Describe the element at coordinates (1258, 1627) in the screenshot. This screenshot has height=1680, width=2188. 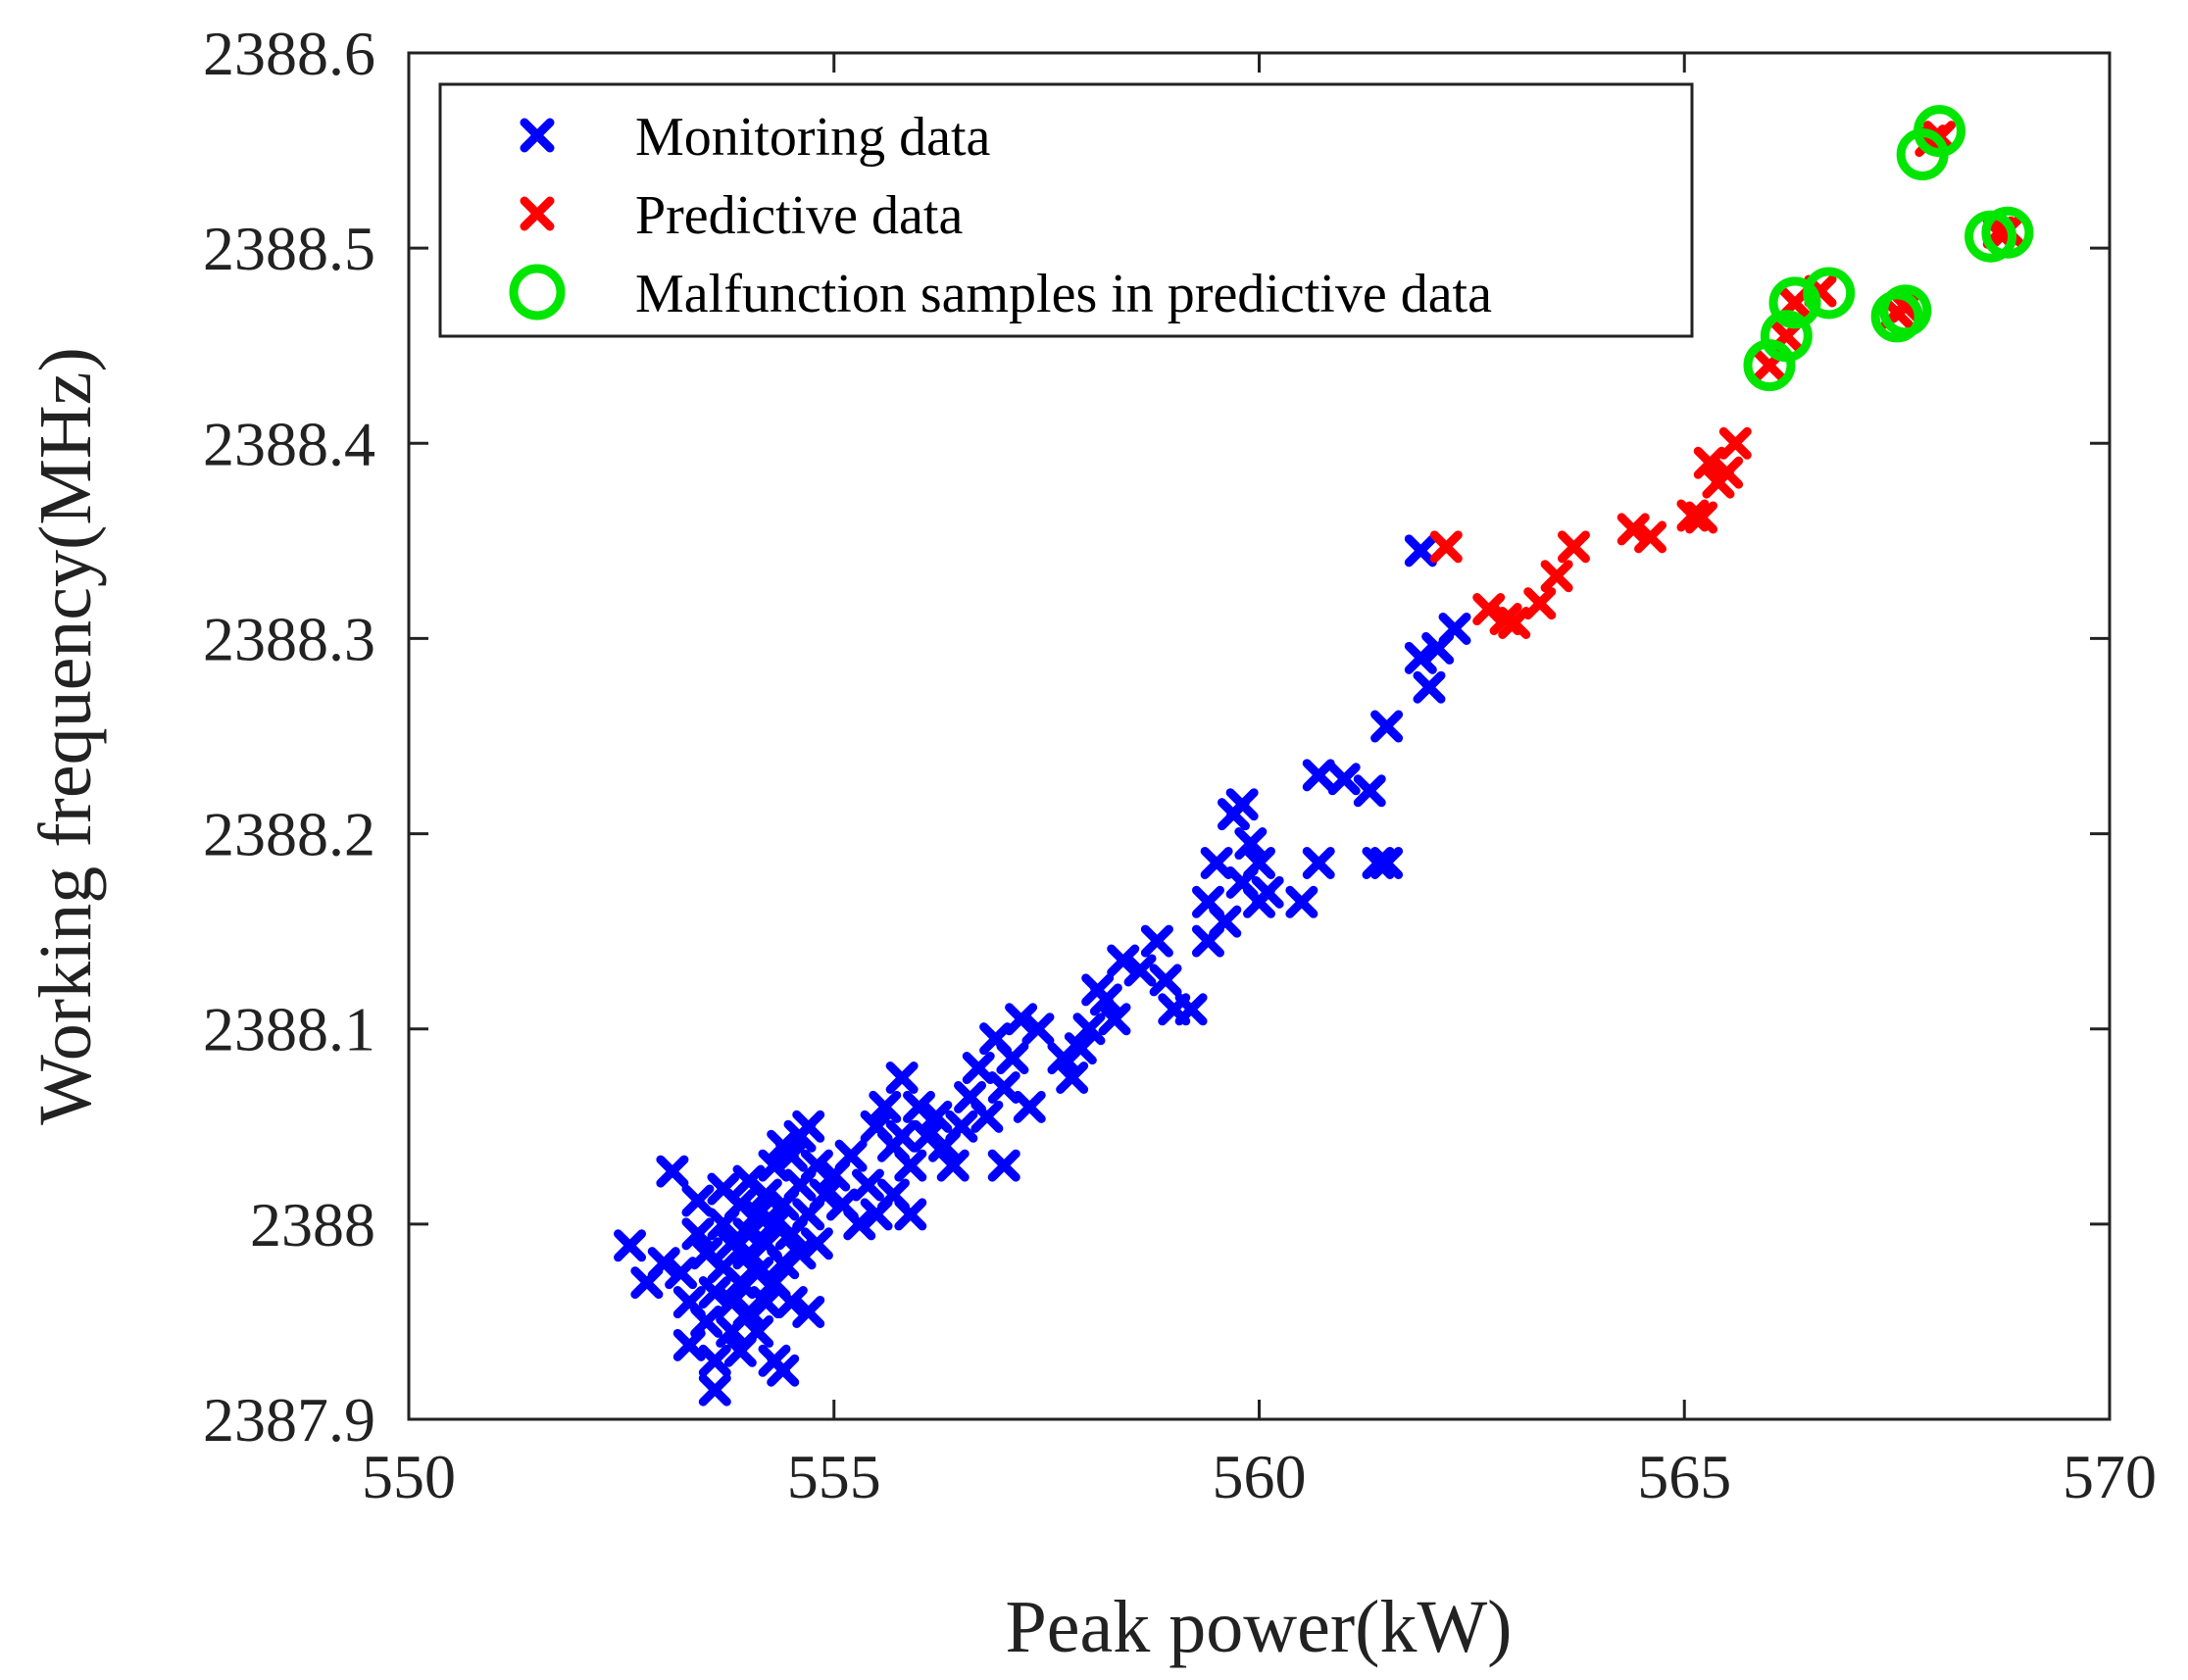
I see `x-axis-label: Peak power(kW)` at that location.